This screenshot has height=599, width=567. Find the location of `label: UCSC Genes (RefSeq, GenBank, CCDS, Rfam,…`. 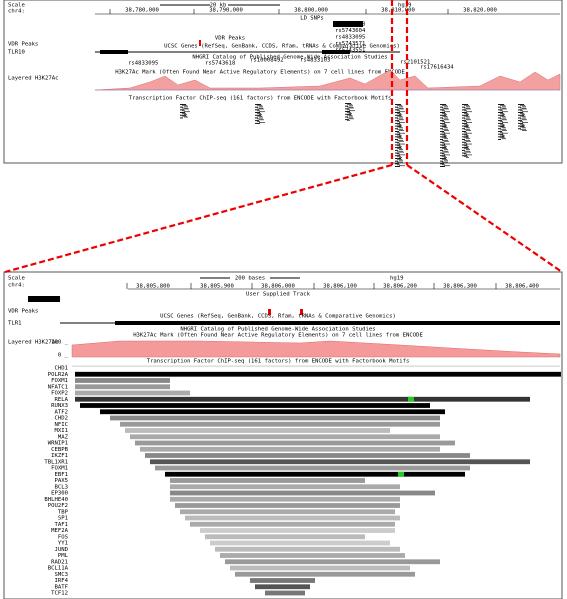

label: UCSC Genes (RefSeq, GenBank, CCDS, Rfam,… is located at coordinates (278, 317).